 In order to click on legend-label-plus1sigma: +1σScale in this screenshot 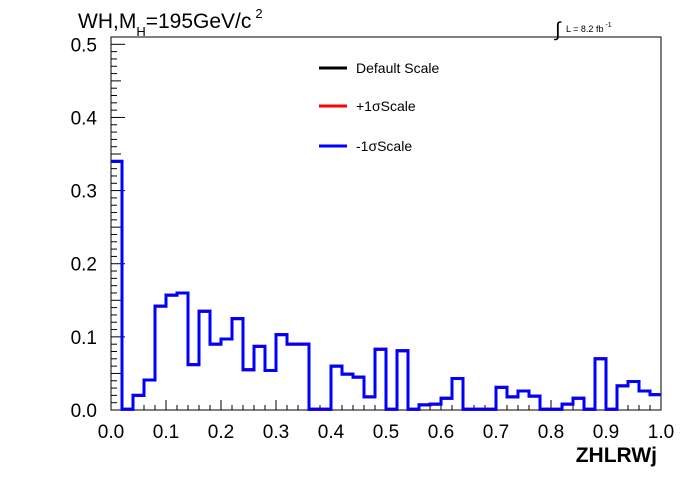, I will do `click(386, 106)`.